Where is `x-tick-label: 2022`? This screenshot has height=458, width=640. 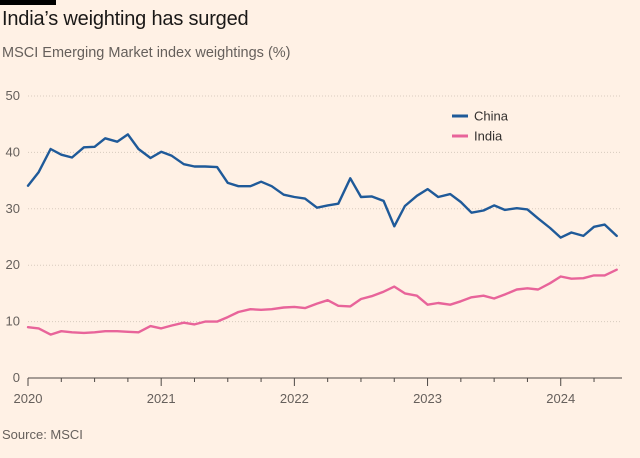
x-tick-label: 2022 is located at coordinates (294, 398).